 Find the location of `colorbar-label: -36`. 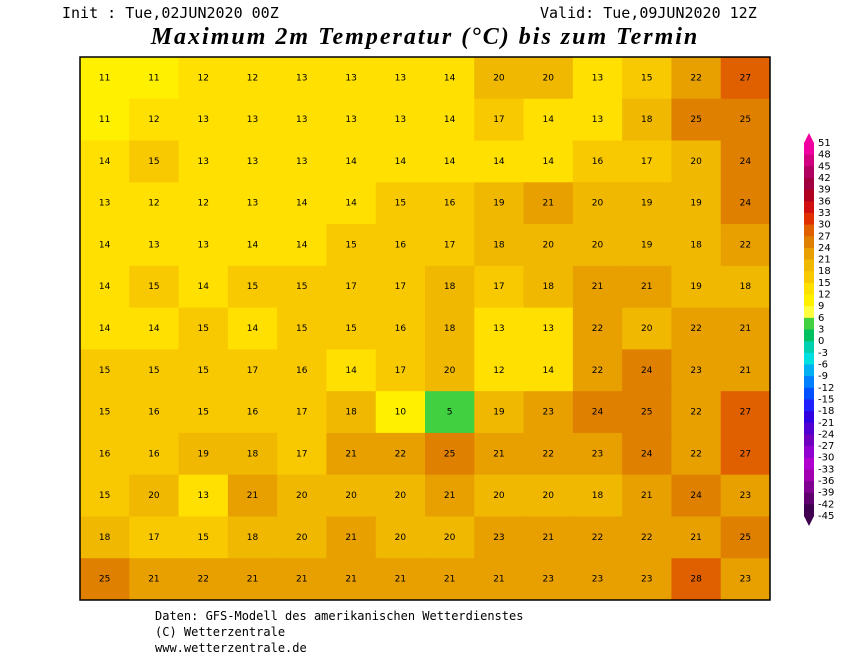

colorbar-label: -36 is located at coordinates (826, 481).